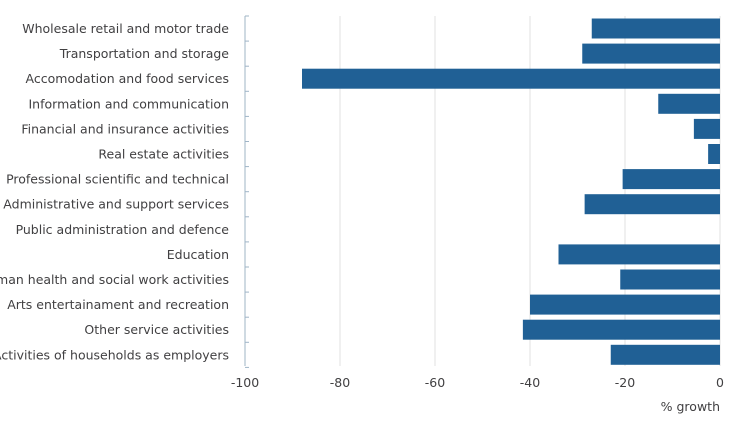 Image resolution: width=740 pixels, height=422 pixels. What do you see at coordinates (116, 204) in the screenshot?
I see `category-label: Administrative and support services` at bounding box center [116, 204].